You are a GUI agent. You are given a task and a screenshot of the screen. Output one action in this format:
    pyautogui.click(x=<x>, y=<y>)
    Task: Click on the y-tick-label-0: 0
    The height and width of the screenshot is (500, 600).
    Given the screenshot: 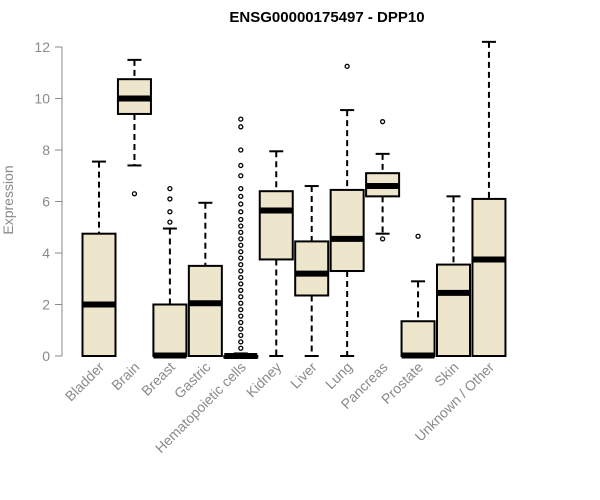 What is the action you would take?
    pyautogui.click(x=46, y=356)
    